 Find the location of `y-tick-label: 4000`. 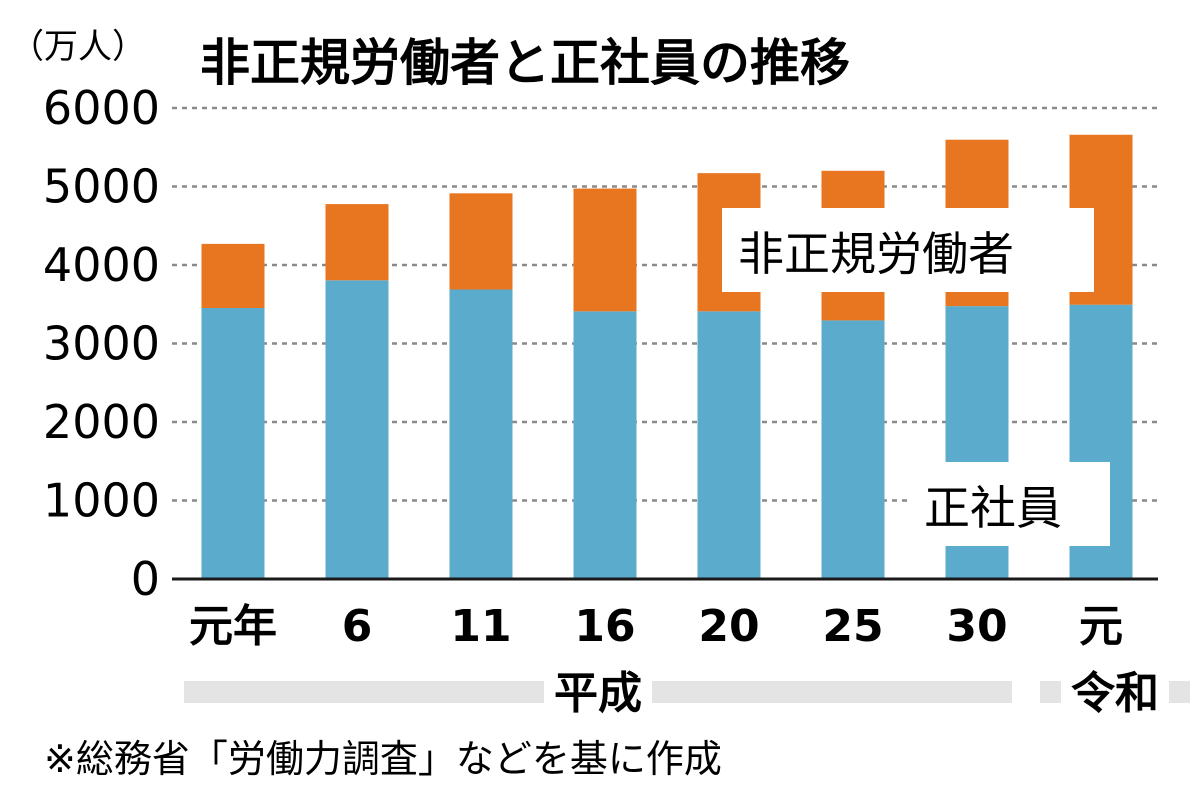

y-tick-label: 4000 is located at coordinates (101, 265).